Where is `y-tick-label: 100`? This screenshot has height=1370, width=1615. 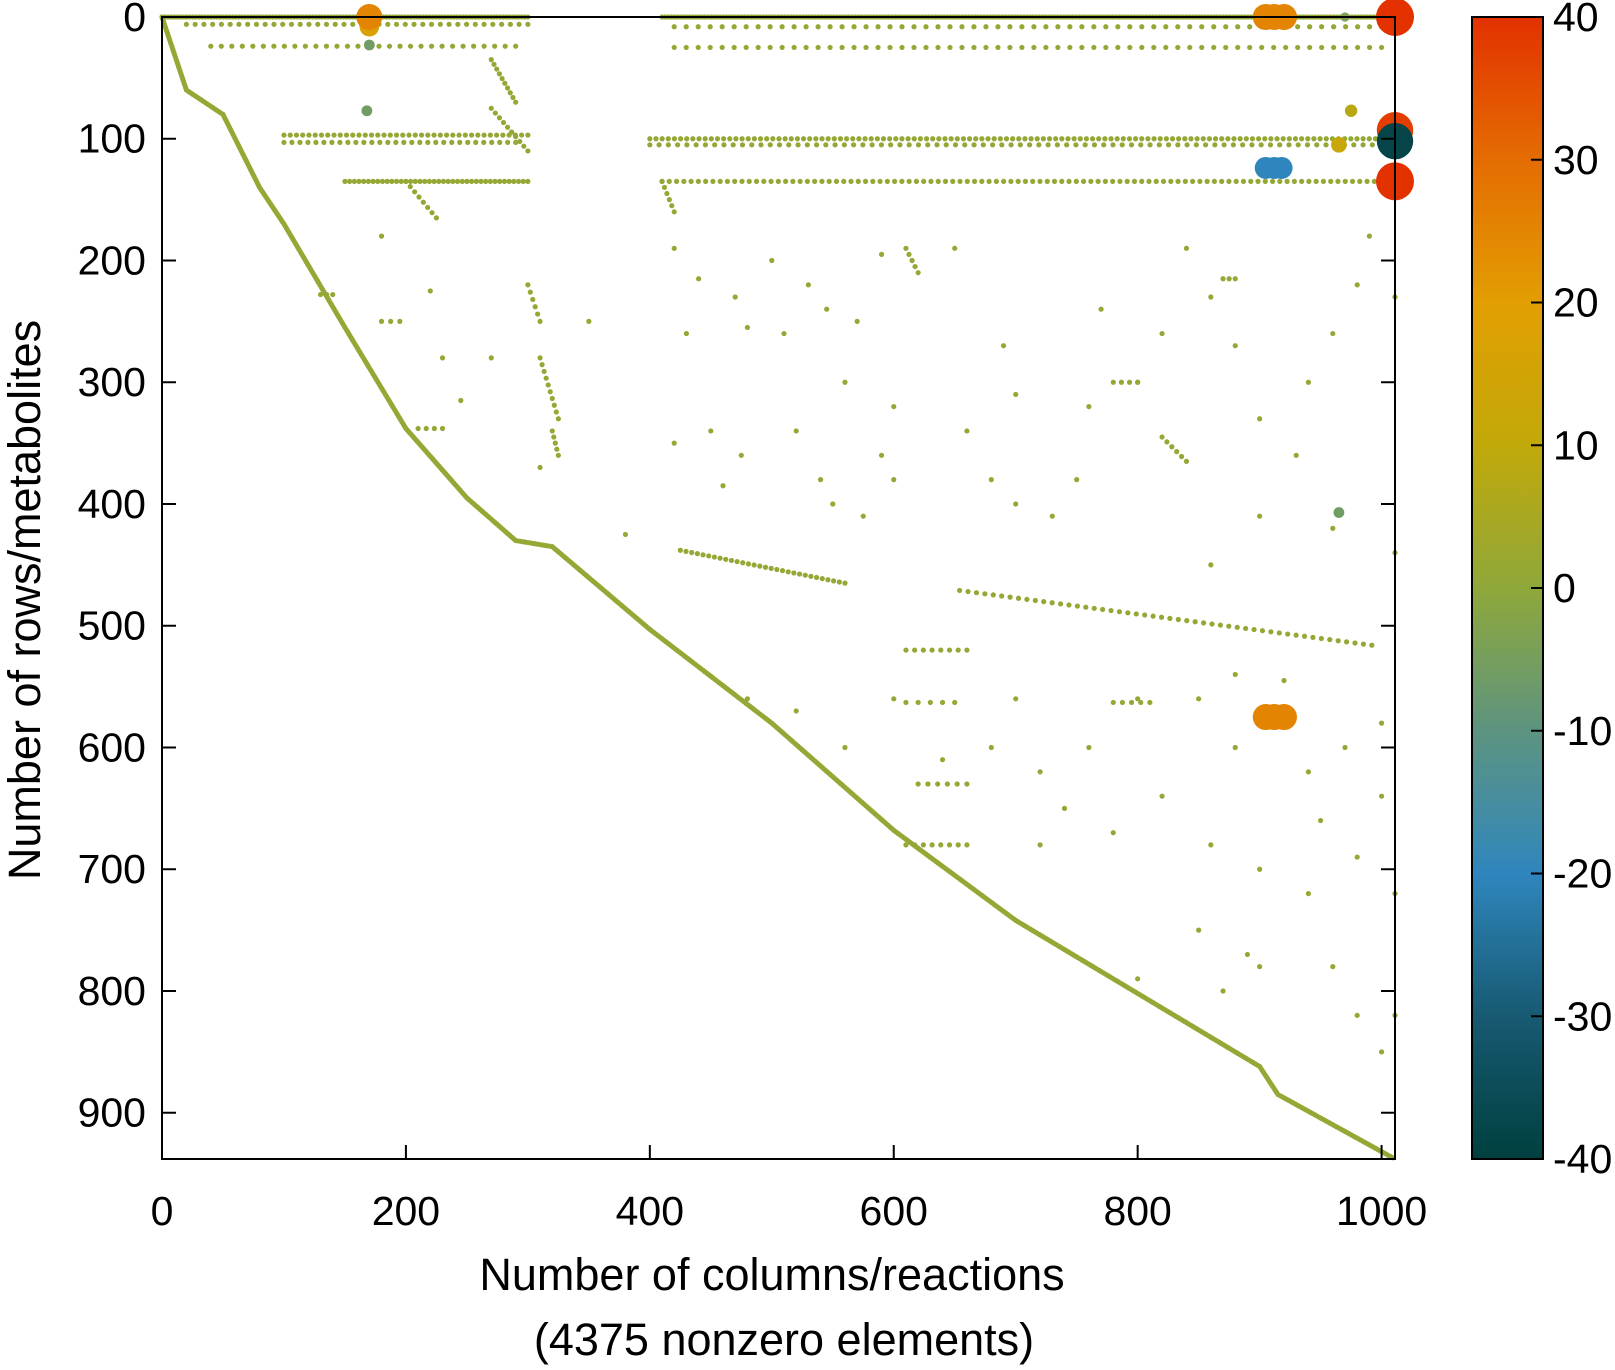 y-tick-label: 100 is located at coordinates (112, 139).